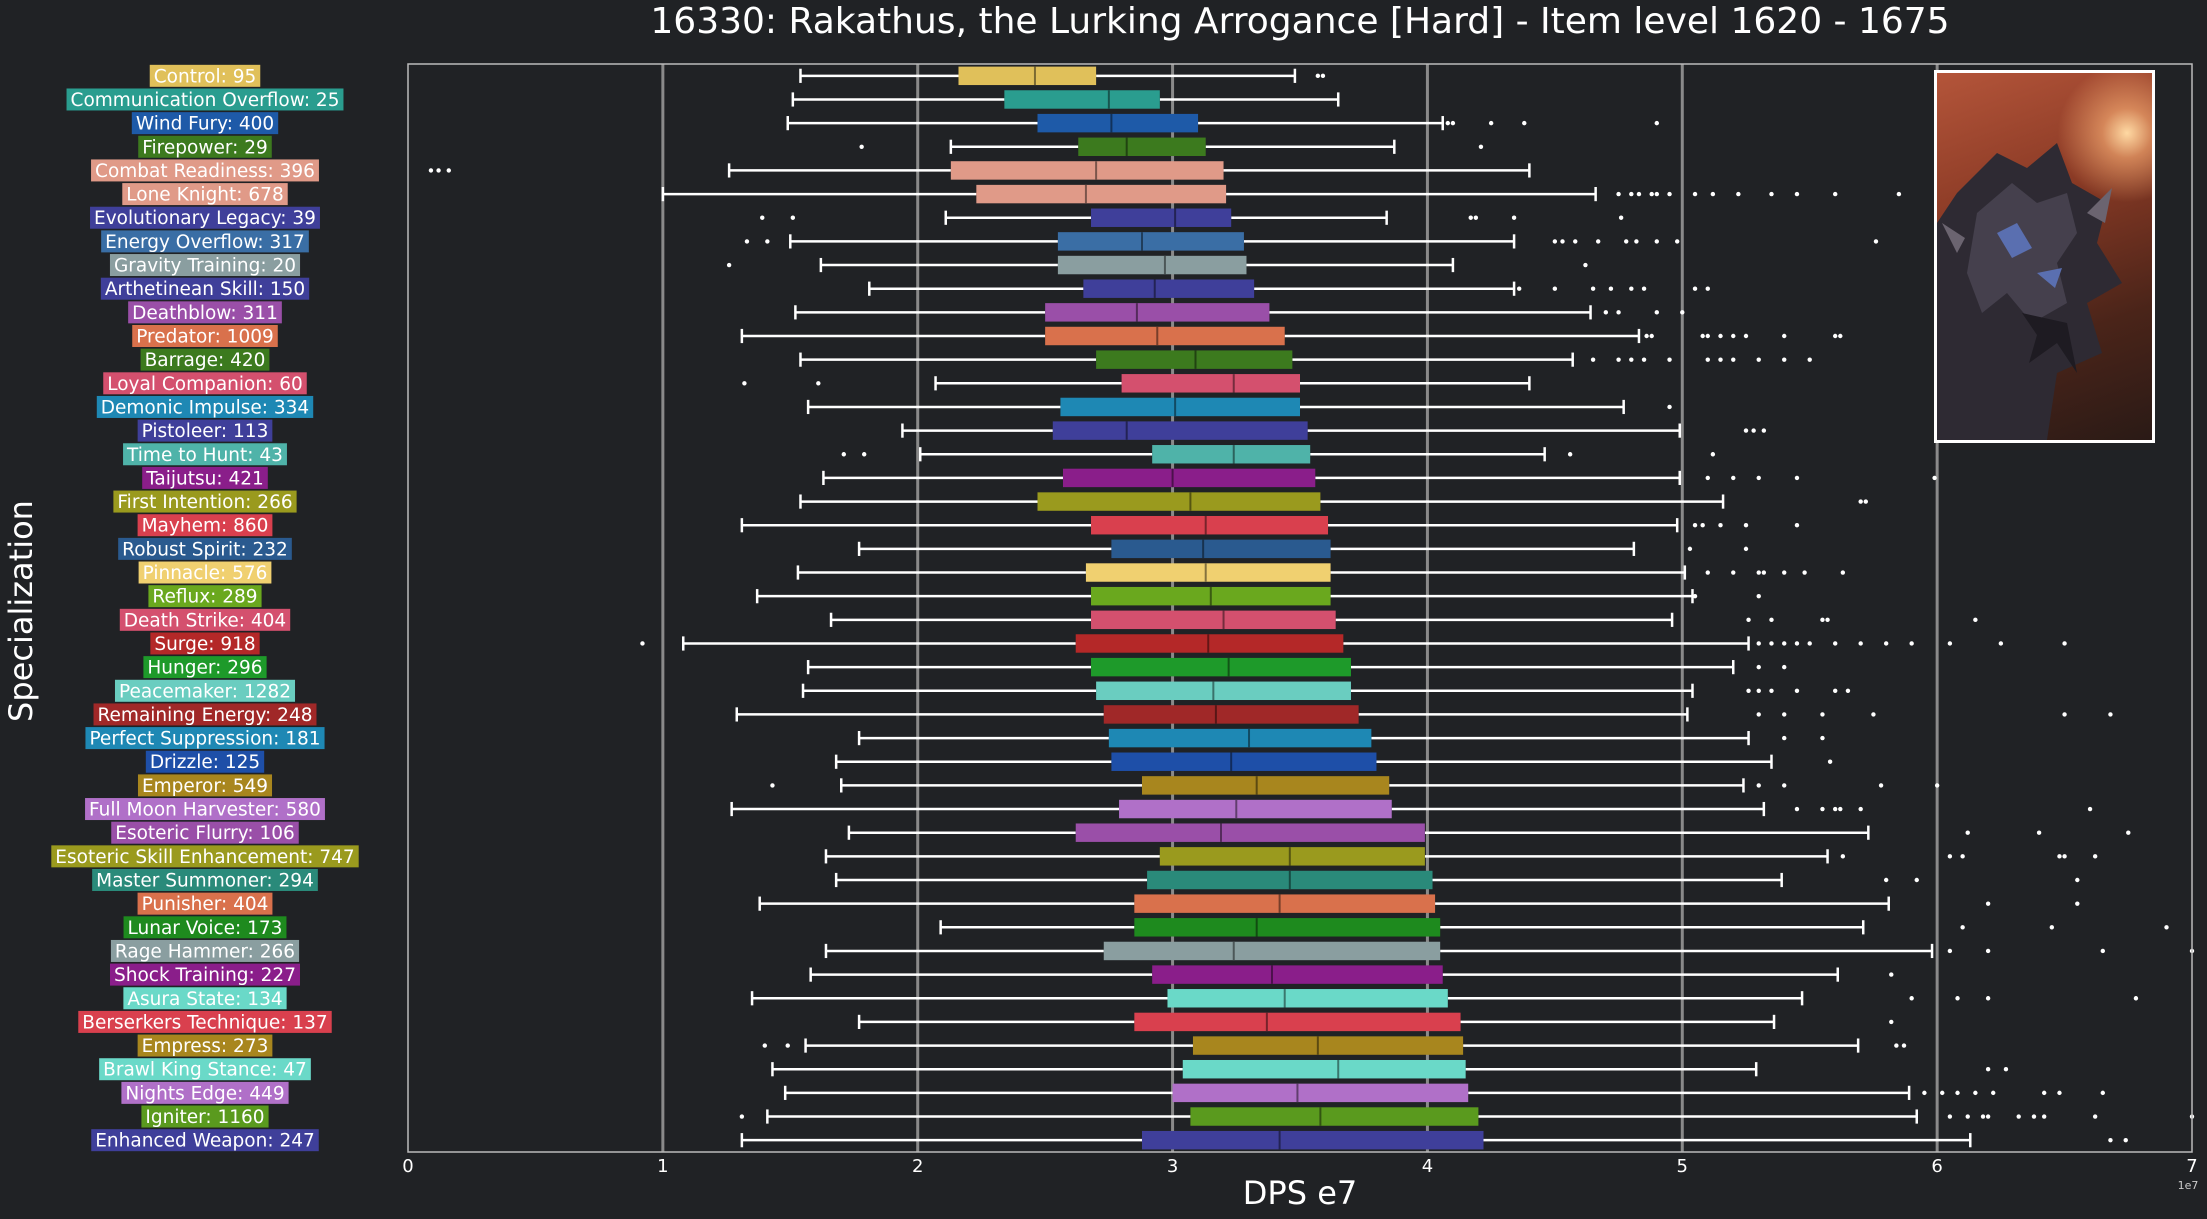 This screenshot has height=1219, width=2207. I want to click on specialization-label-text: Mayhem: 860, so click(205, 526).